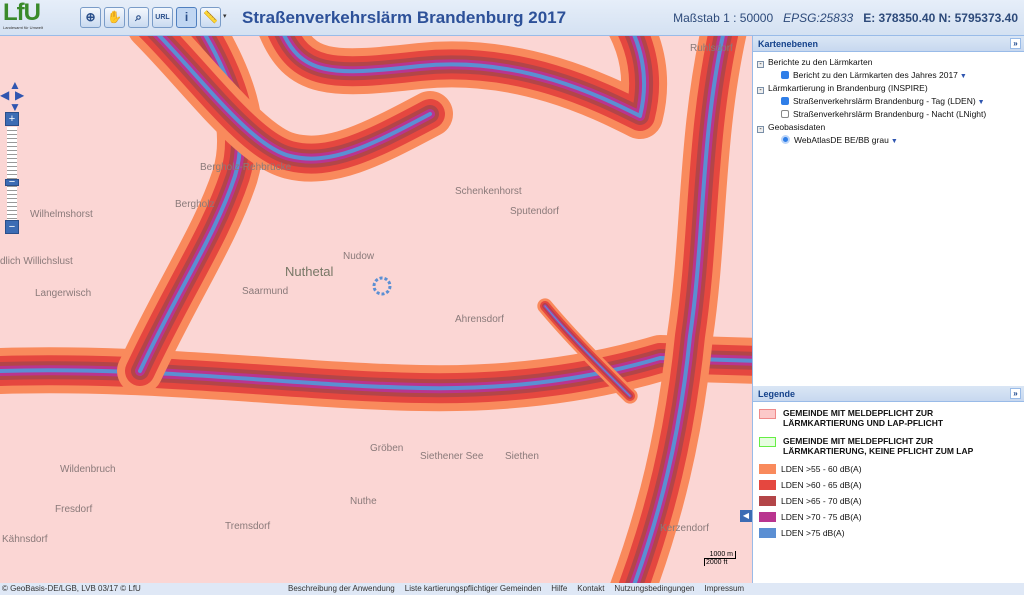 This screenshot has height=595, width=1024. I want to click on legend-item: LDEN >55 - 60 dB(A), so click(888, 472).